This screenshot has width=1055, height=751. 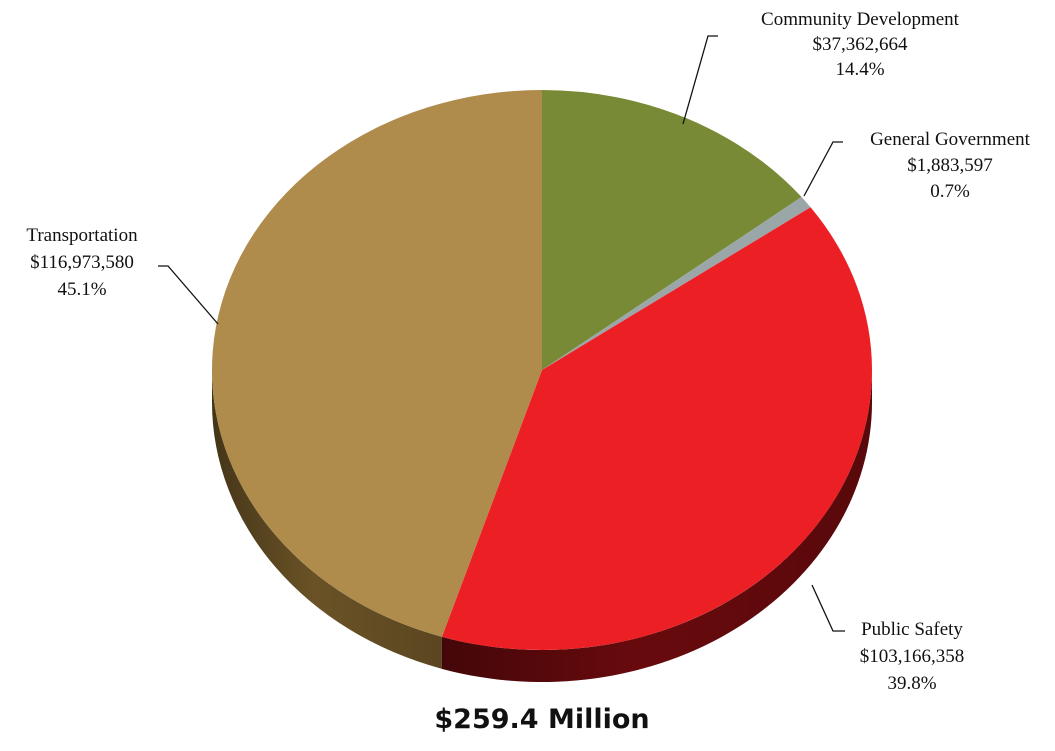 I want to click on label-public-safety-value: $103,166,358, so click(x=912, y=656).